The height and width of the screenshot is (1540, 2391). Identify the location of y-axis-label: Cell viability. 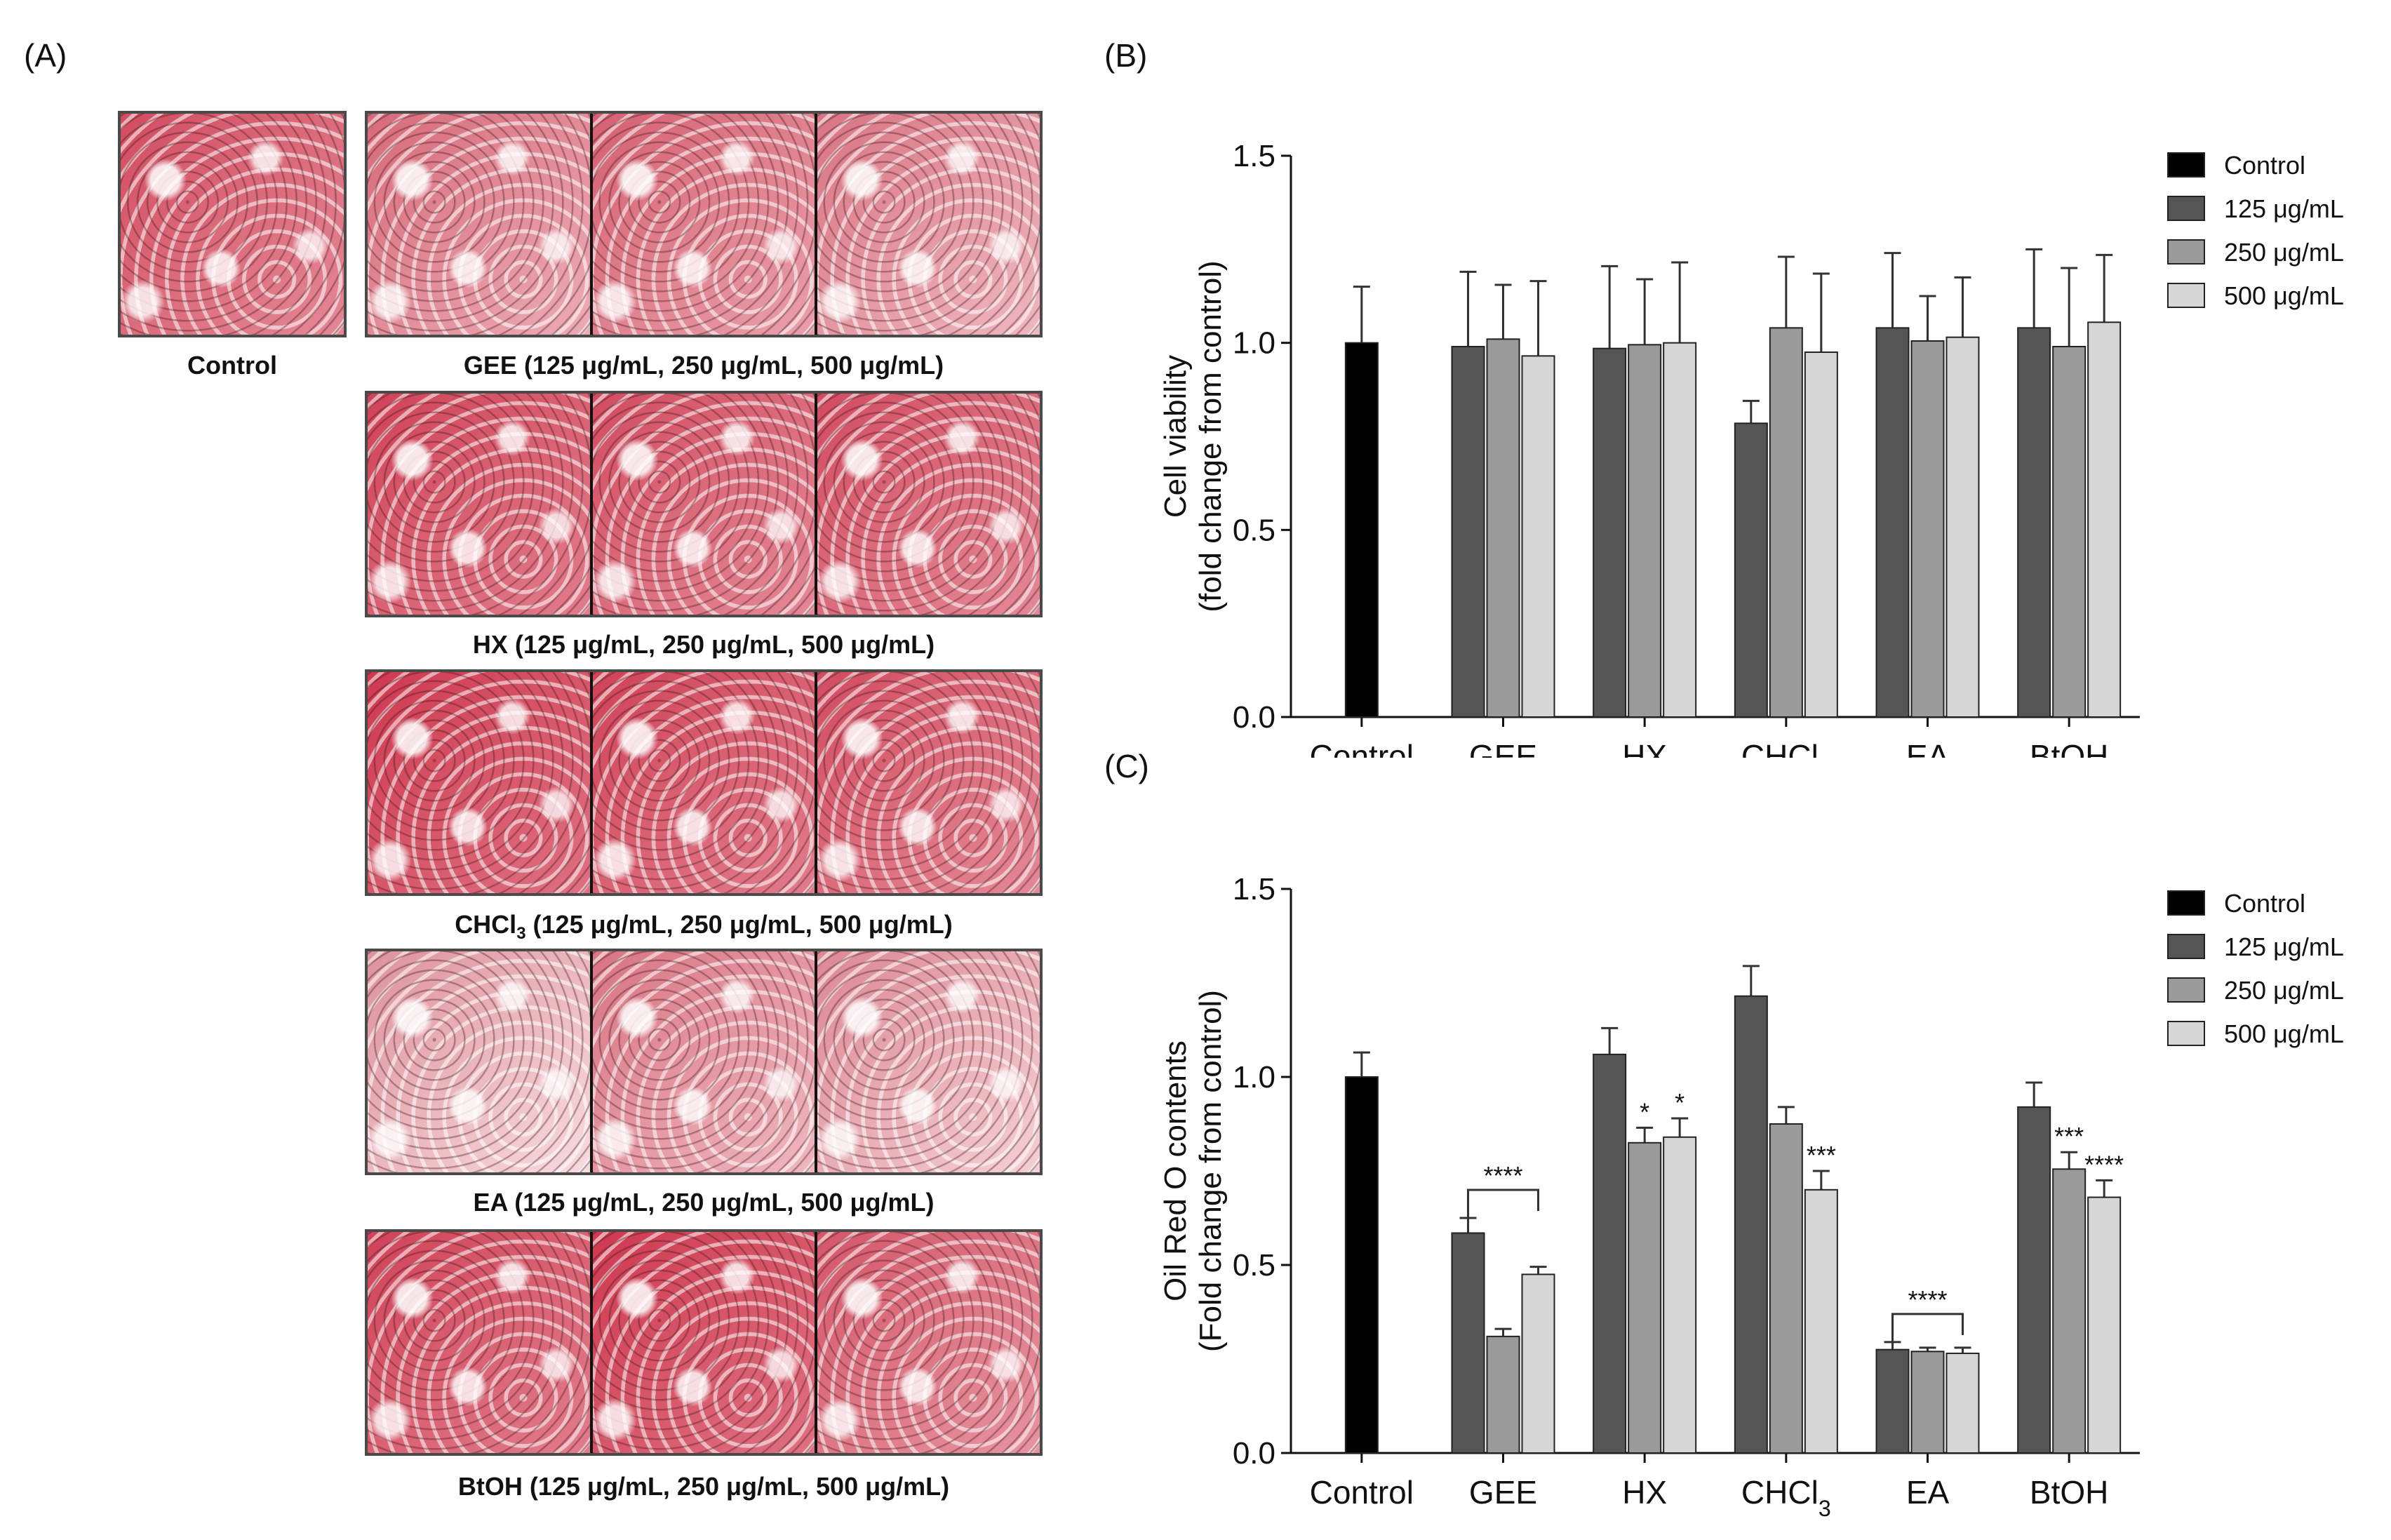
(1175, 436).